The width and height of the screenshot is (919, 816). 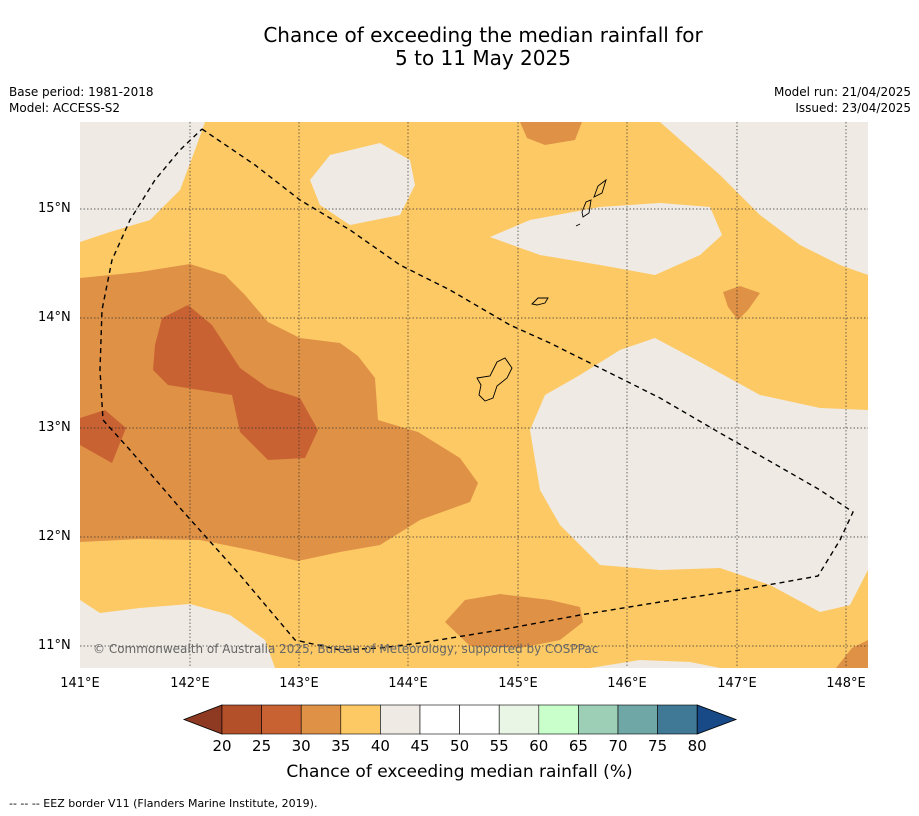 What do you see at coordinates (606, 239) in the screenshot?
I see `contour-40-45-mid-band` at bounding box center [606, 239].